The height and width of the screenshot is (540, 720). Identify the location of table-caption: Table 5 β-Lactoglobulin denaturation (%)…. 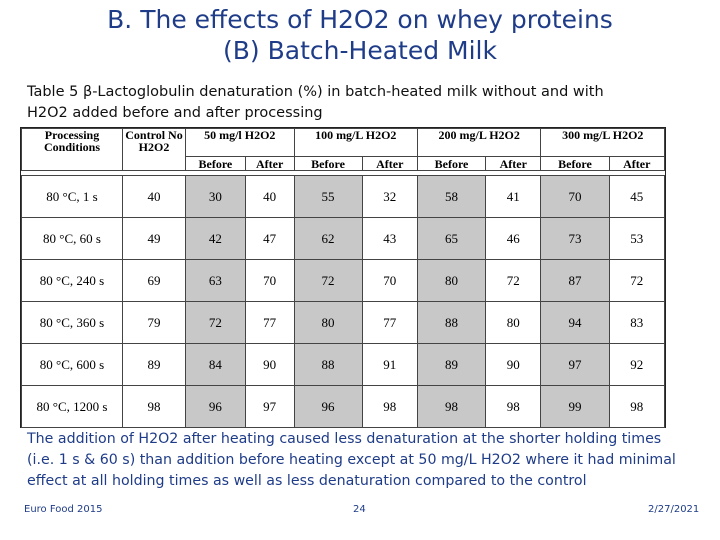
(362, 103).